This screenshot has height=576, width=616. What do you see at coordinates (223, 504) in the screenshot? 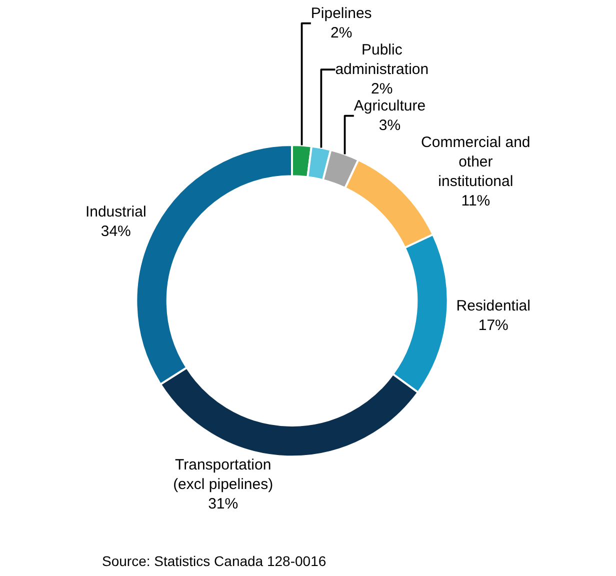
I see `data-label: 31%` at bounding box center [223, 504].